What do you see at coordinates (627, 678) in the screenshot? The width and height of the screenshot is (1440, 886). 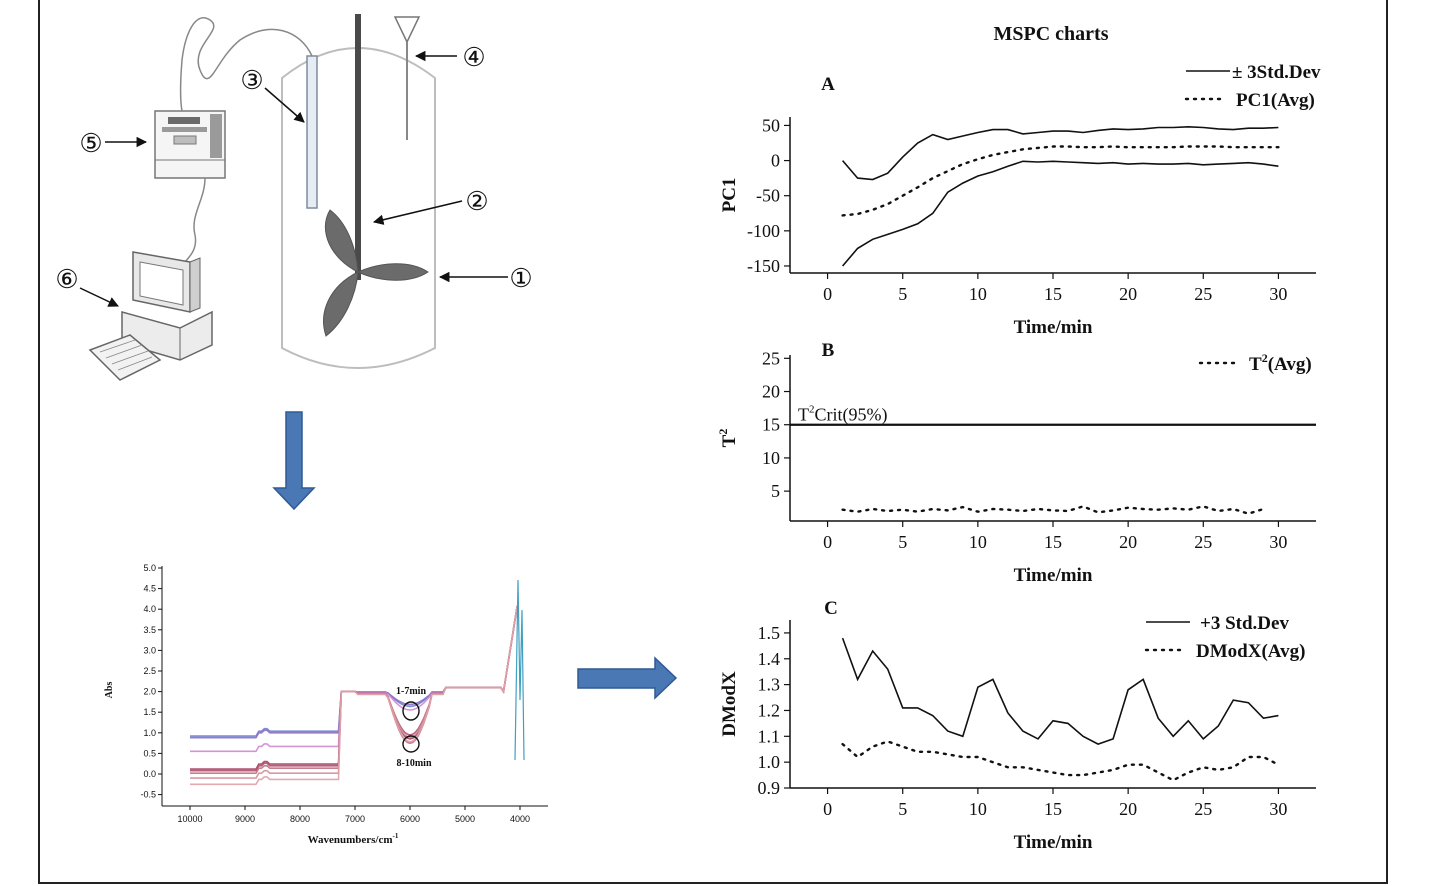 I see `right-flow-arrow` at bounding box center [627, 678].